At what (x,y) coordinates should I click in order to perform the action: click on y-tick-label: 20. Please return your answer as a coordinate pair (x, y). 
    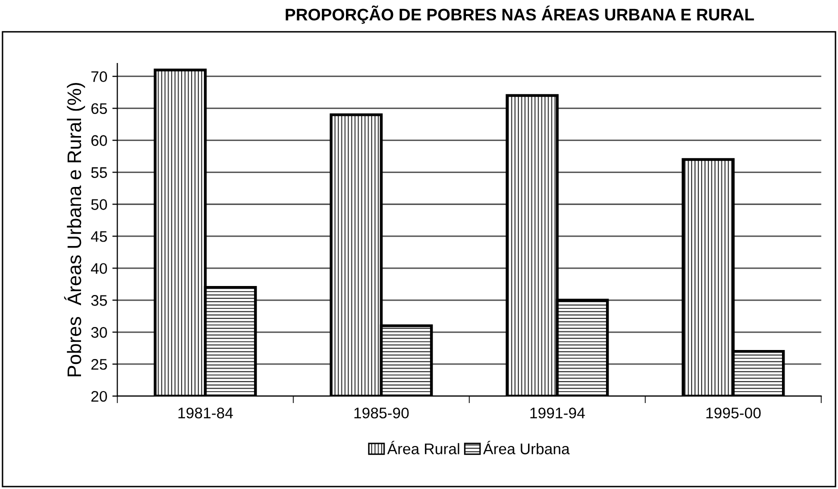
    Looking at the image, I should click on (99, 396).